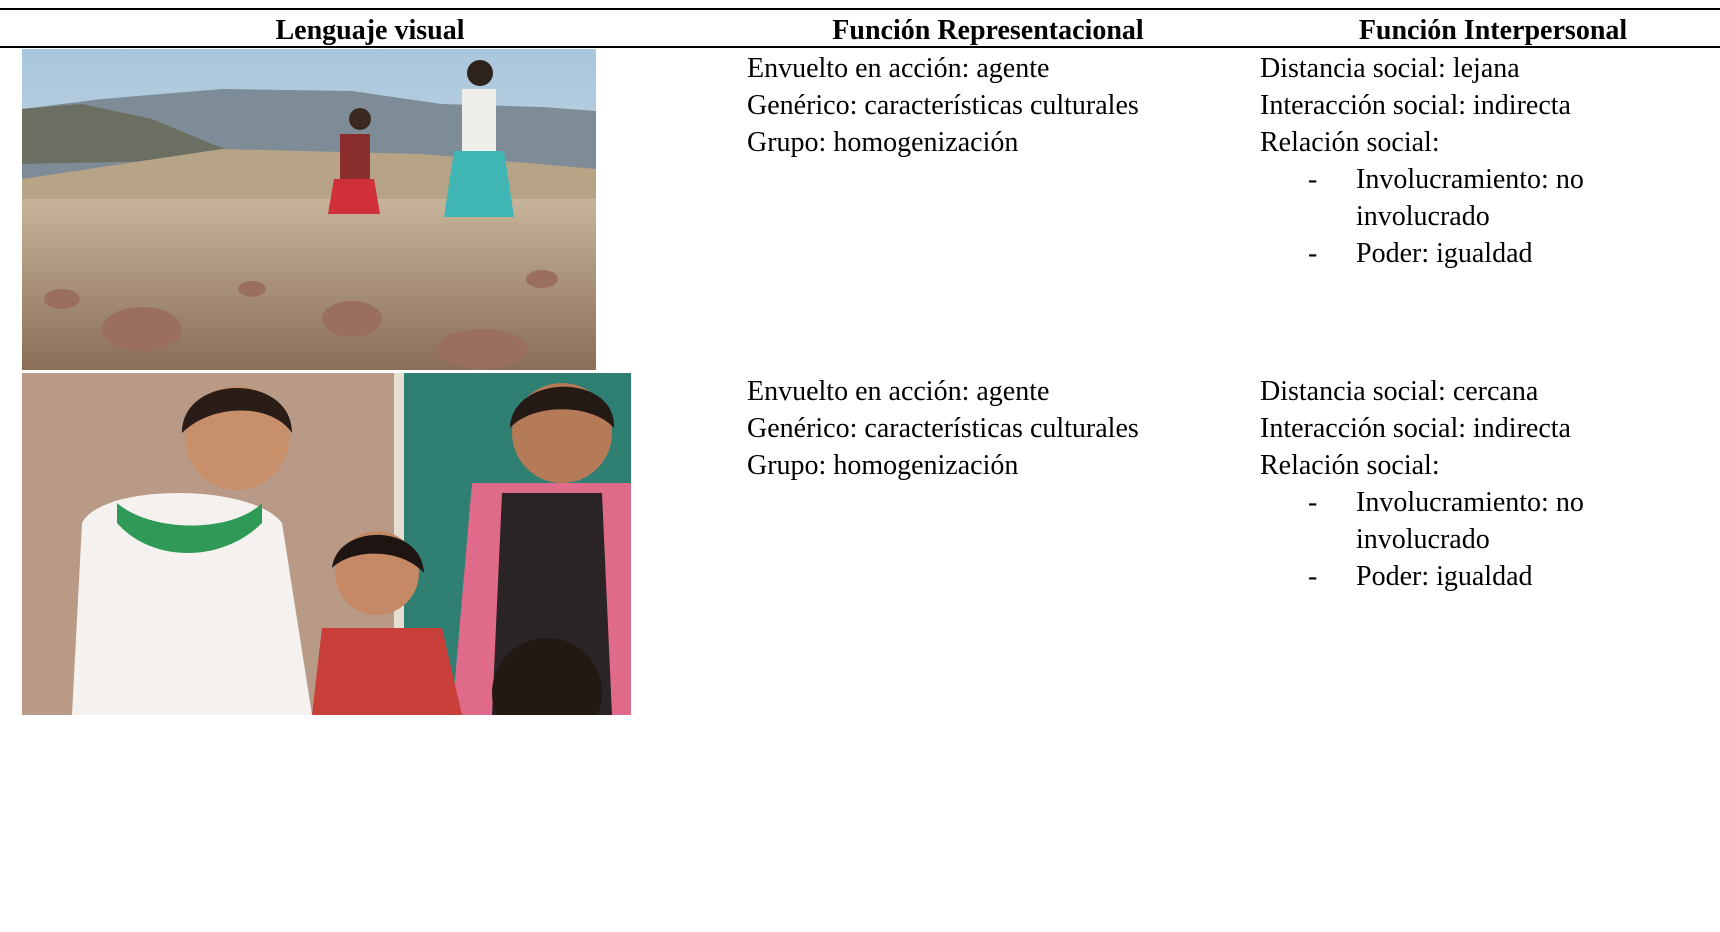 This screenshot has height=932, width=1720. I want to click on column-header: Lenguaje visual, so click(370, 30).